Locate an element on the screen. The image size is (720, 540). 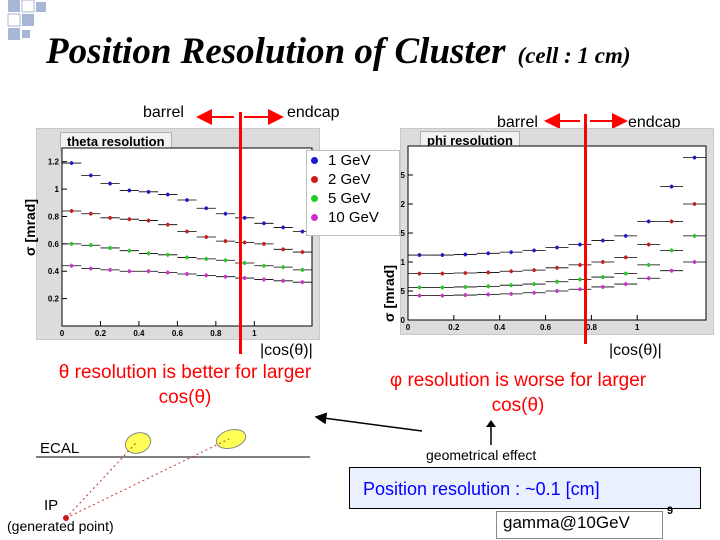
legend-item-5gev: 5 GeV is located at coordinates (353, 198).